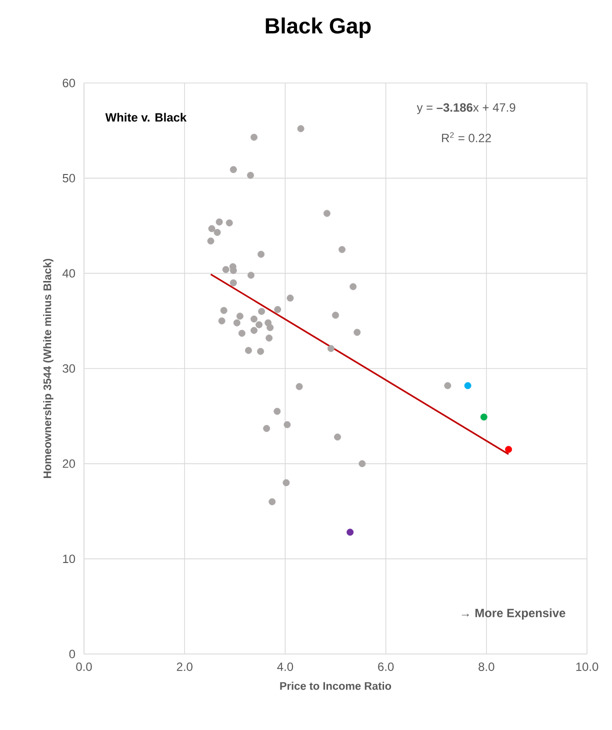 Image resolution: width=612 pixels, height=730 pixels. I want to click on y-axis-title: Homeownership 3544 (White minus Black), so click(48, 368).